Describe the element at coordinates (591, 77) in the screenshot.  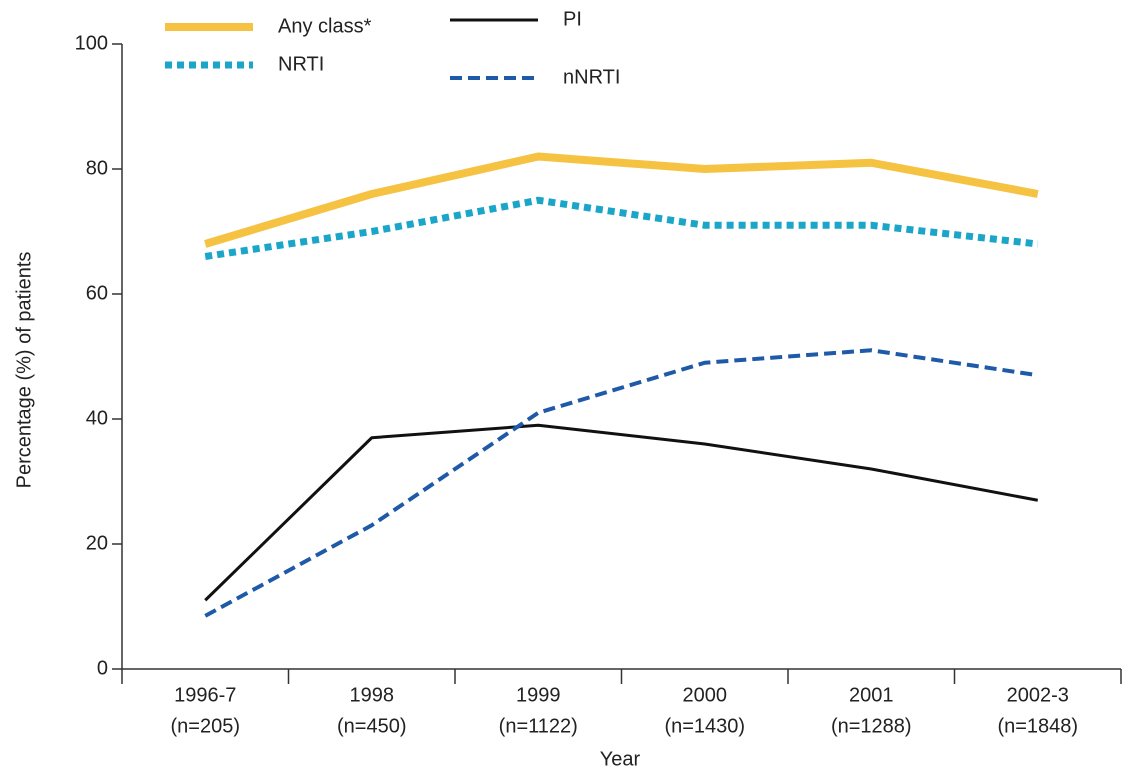
I see `legend-label: nNRTI` at that location.